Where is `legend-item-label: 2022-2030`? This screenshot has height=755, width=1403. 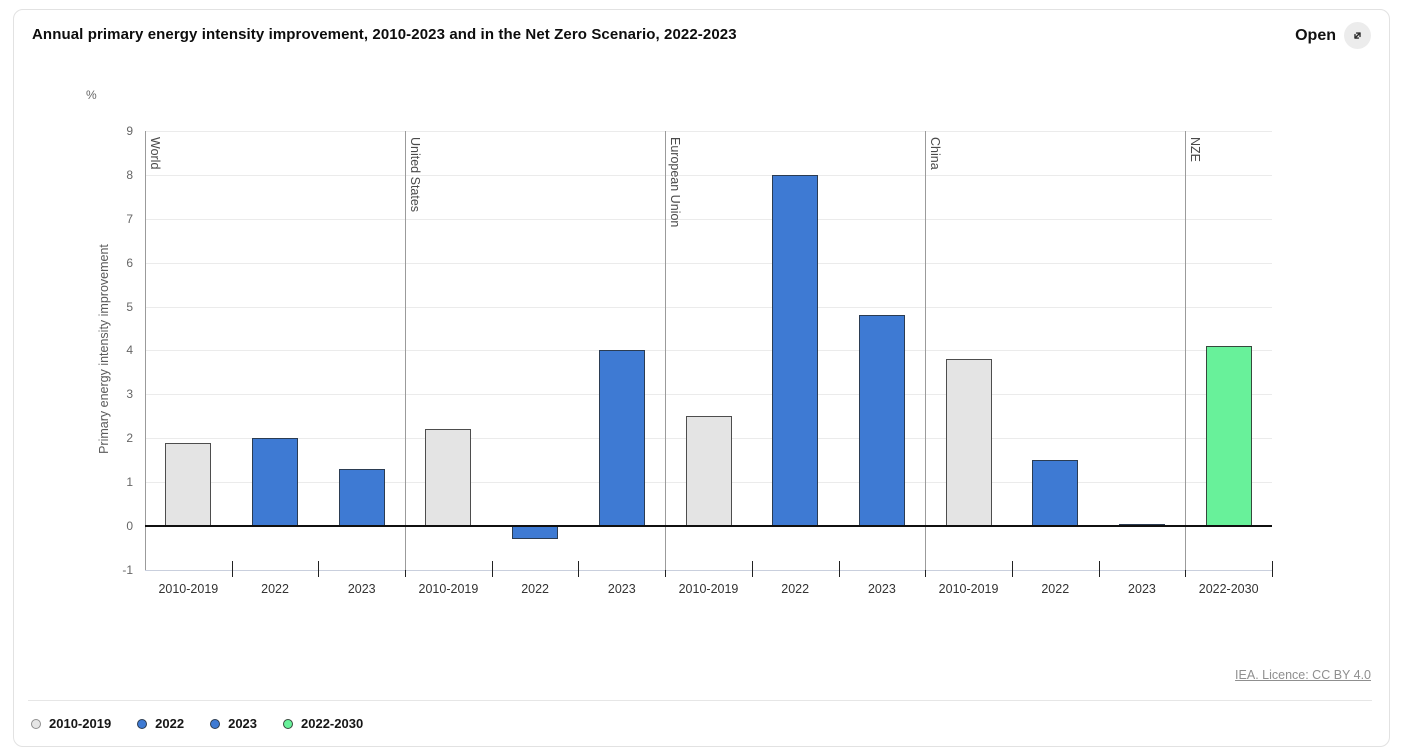
legend-item-label: 2022-2030 is located at coordinates (332, 723).